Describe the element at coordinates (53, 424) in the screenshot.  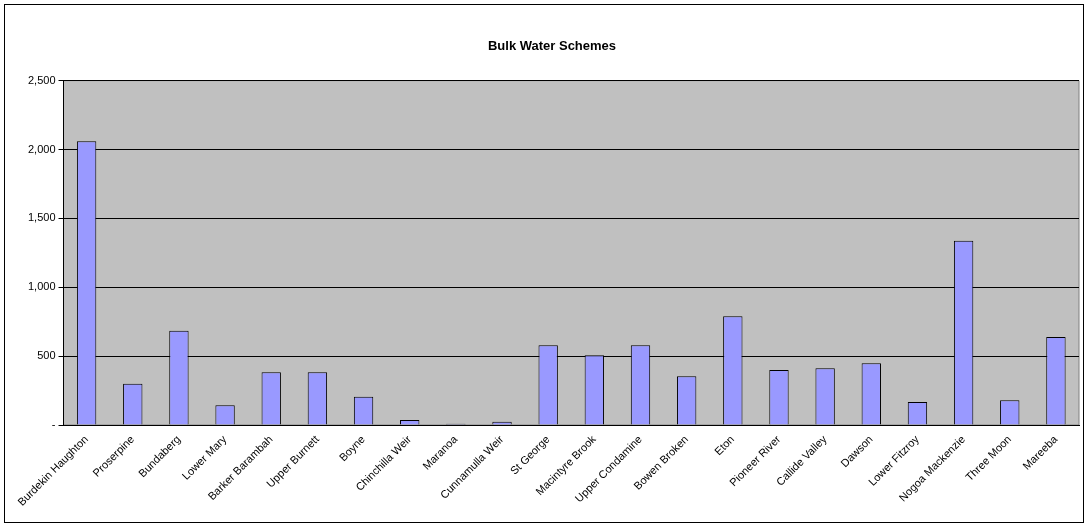
I see `y-tick-label: -` at that location.